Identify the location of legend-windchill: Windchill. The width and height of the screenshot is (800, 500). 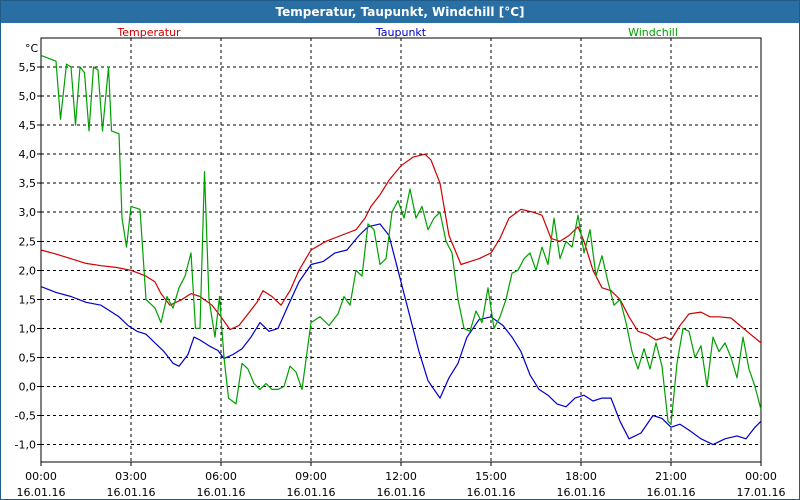
(653, 32).